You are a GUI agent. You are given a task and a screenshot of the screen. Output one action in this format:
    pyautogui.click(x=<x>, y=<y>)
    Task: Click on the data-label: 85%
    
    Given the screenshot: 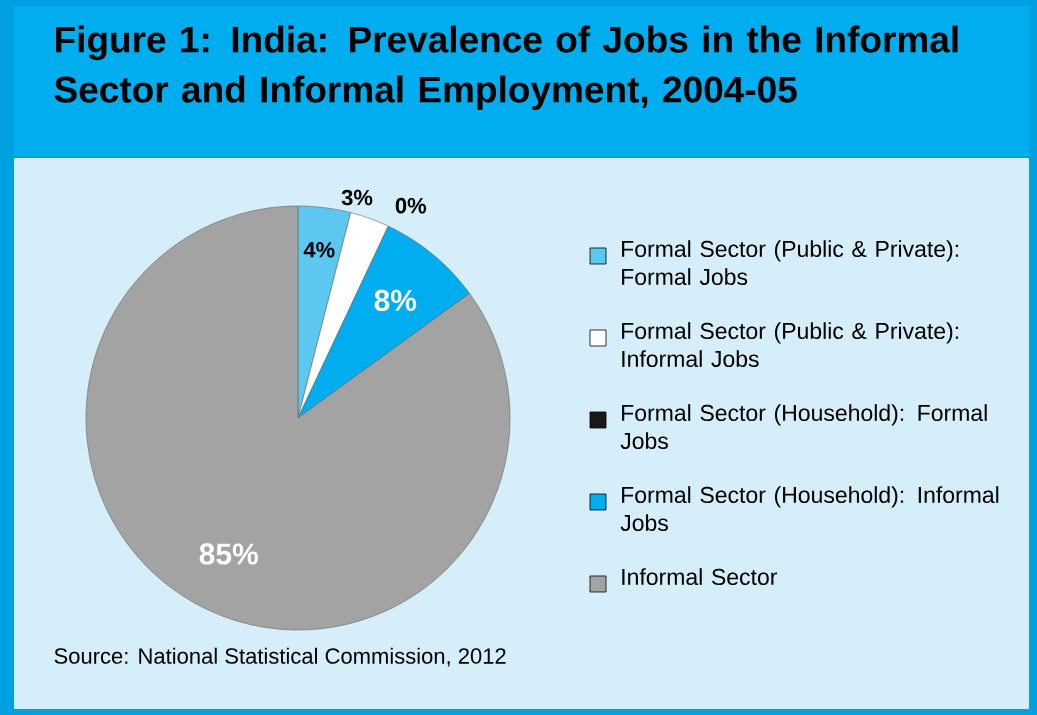 What is the action you would take?
    pyautogui.click(x=228, y=554)
    